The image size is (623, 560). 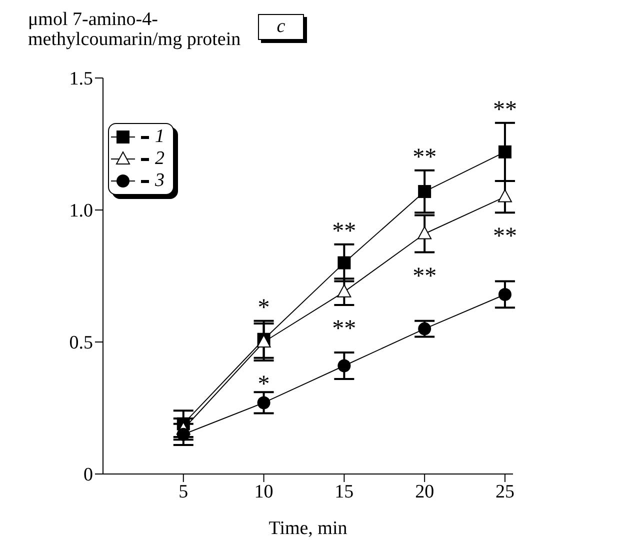 I want to click on x-tick-label: 25, so click(x=504, y=491).